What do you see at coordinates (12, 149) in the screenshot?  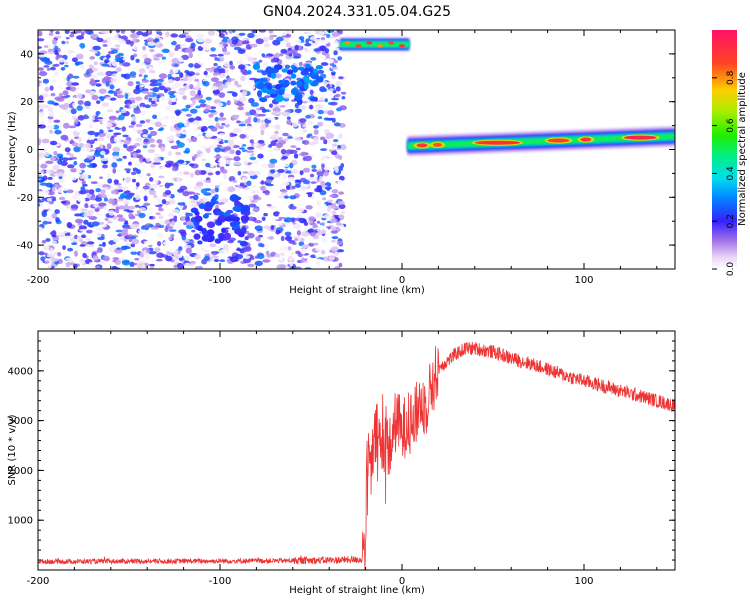 I see `spectrogram-ylabel: Frequency (Hz)` at bounding box center [12, 149].